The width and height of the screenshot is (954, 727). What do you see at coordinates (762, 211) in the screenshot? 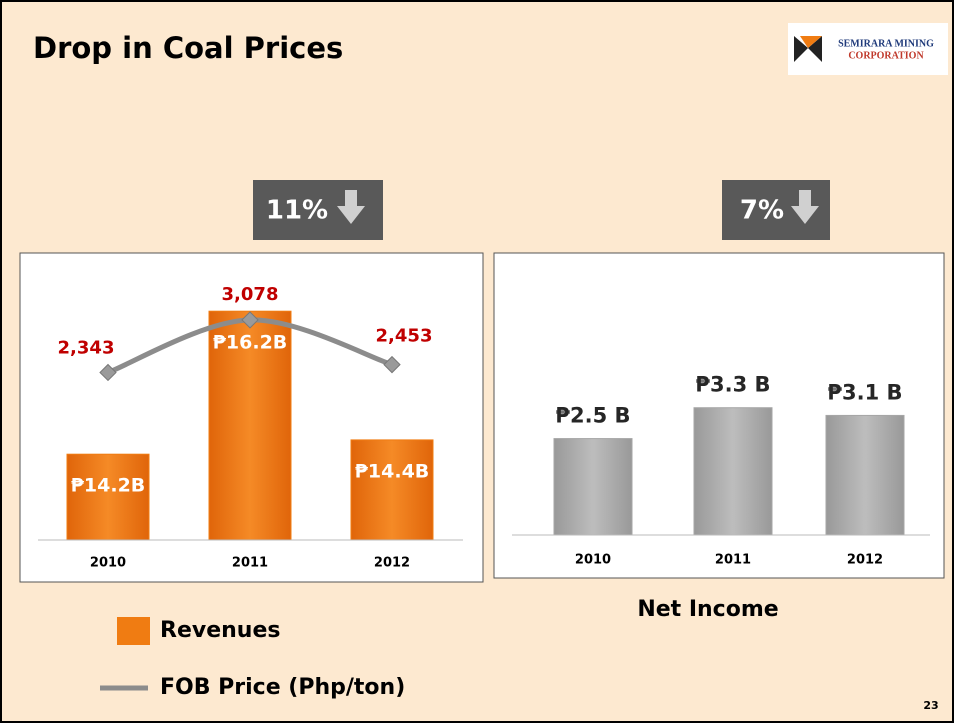
I see `badge-text: 7%` at bounding box center [762, 211].